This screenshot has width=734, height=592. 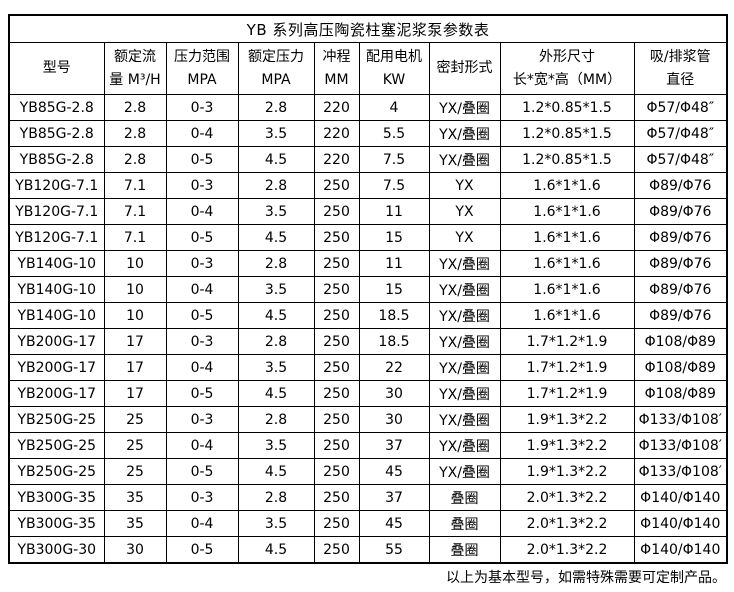 I want to click on table-cell: 37, so click(x=394, y=497).